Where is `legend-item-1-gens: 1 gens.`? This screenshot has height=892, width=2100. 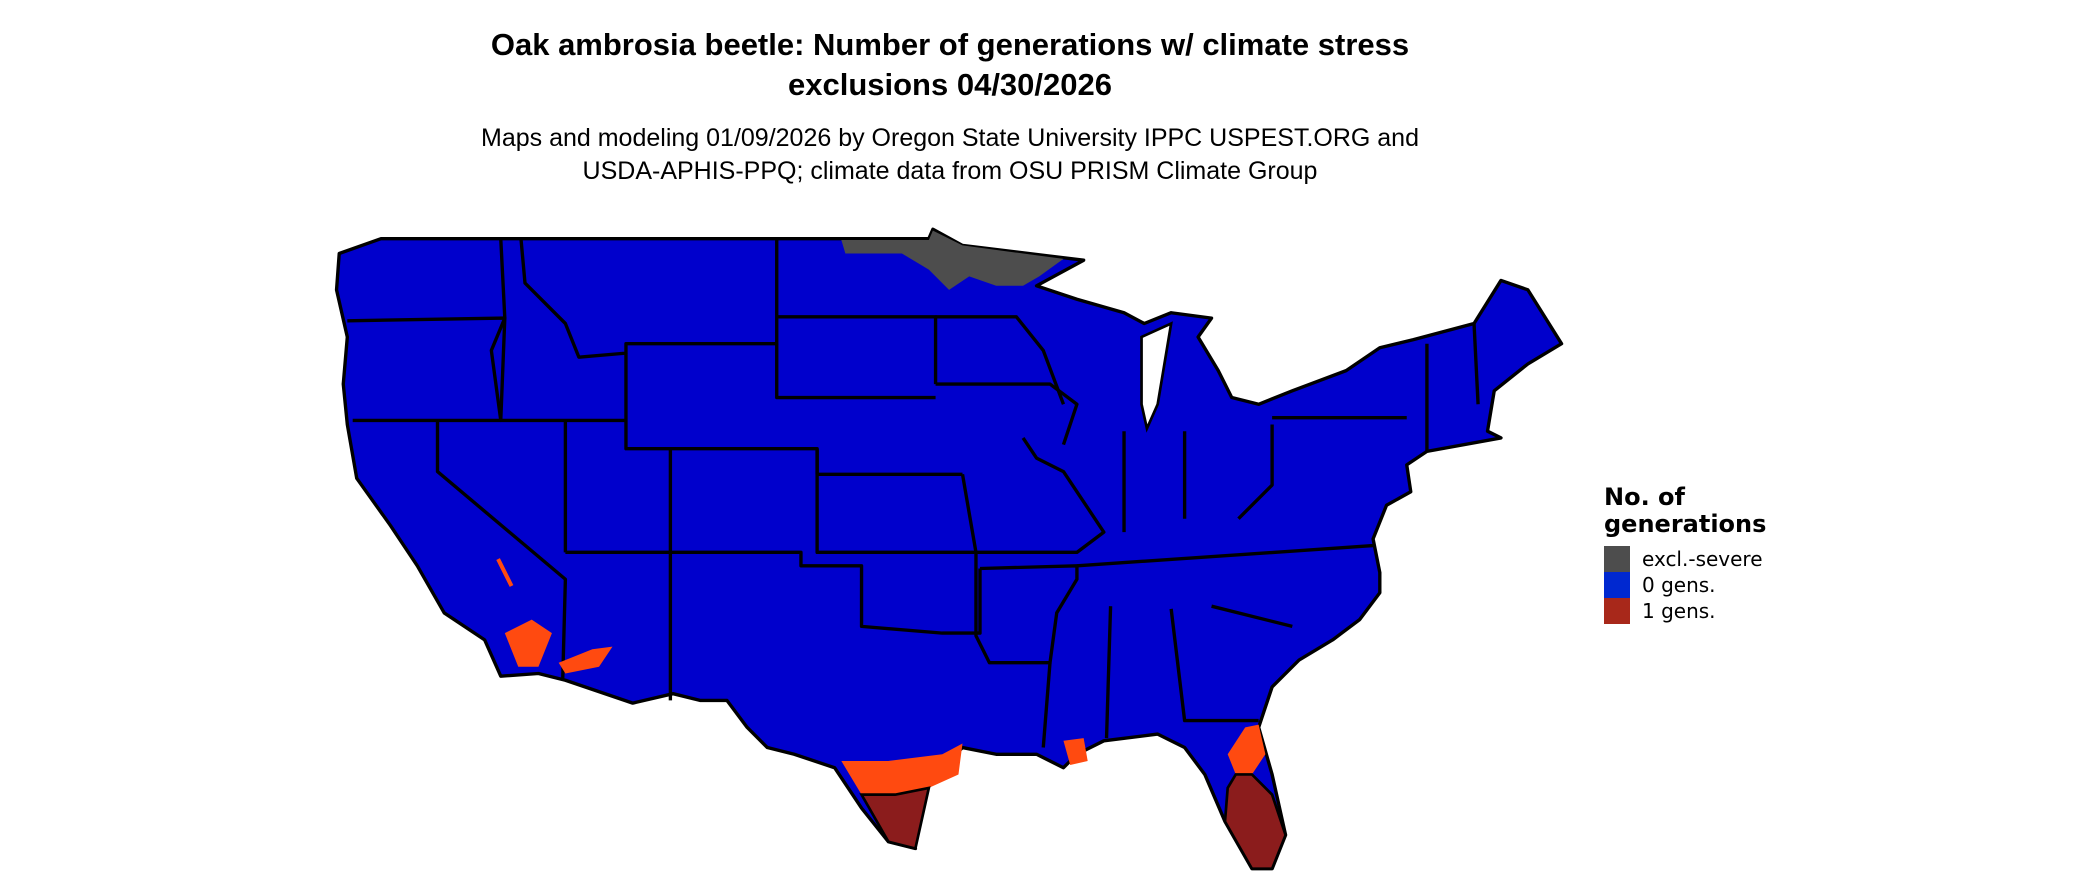
legend-item-1-gens: 1 gens. is located at coordinates (1685, 611).